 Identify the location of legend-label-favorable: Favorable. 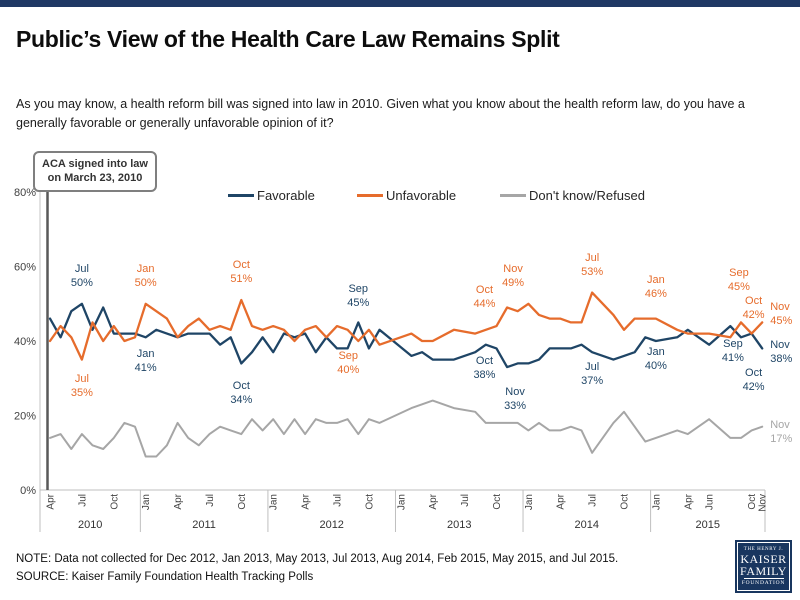
(286, 195).